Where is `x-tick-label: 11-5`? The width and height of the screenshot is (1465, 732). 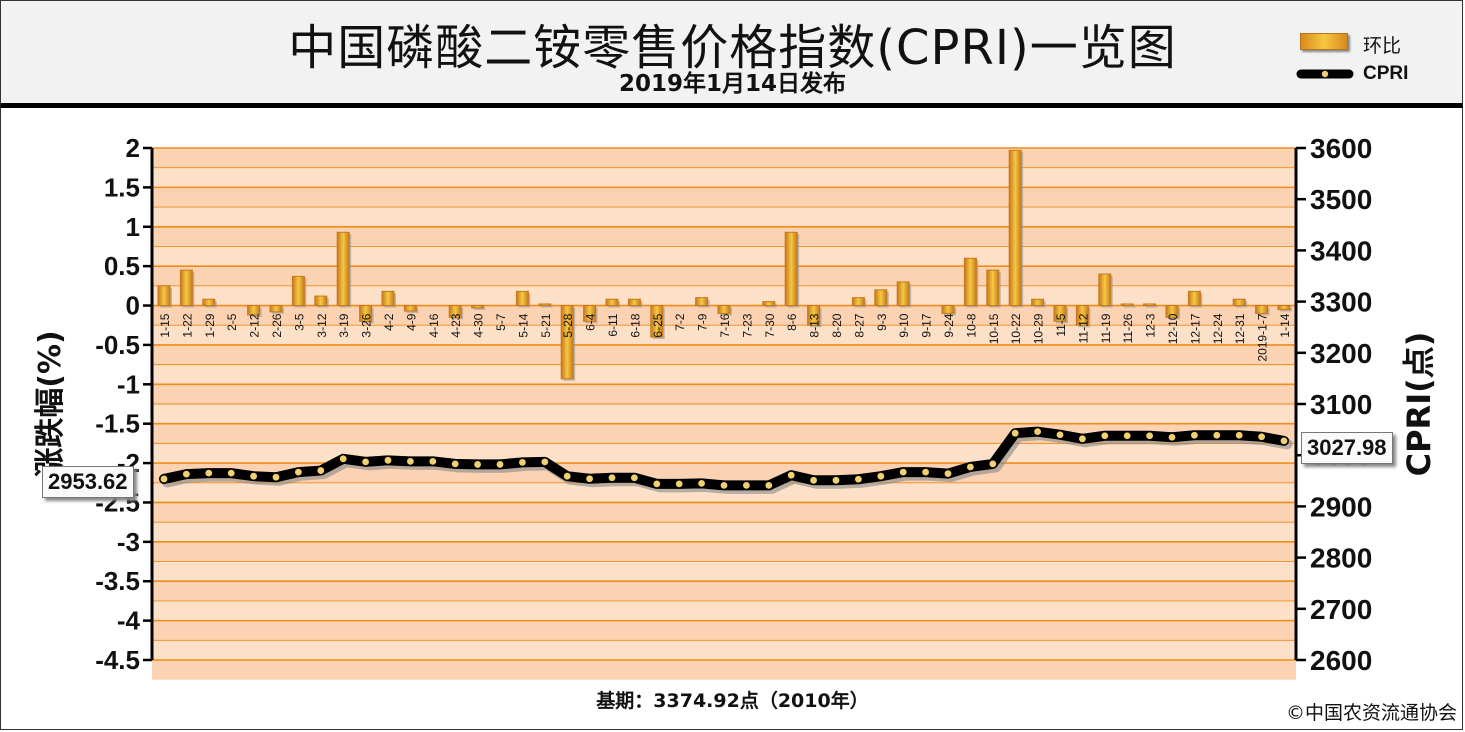
x-tick-label: 11-5 is located at coordinates (1061, 324).